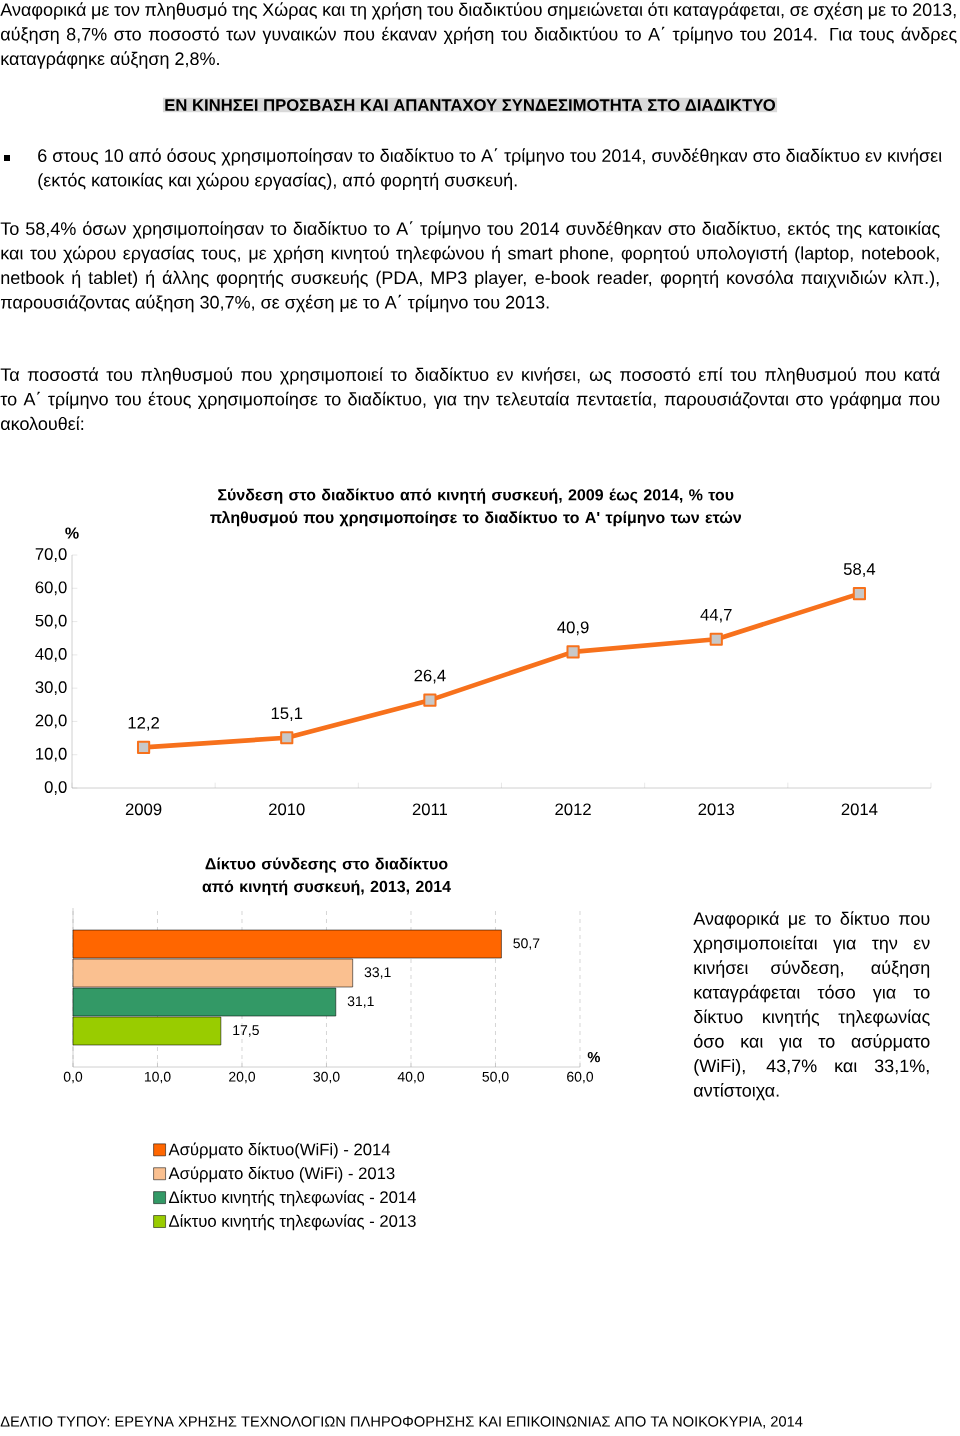 The image size is (960, 1436). Describe the element at coordinates (470, 399) in the screenshot. I see `text: Τα ποσοστά του πληθυσμού που χρησιμοποιεί το διαδίκτυο εν κινήσει, ως ποσοστό επί του πληθυσμού που κατά το Α΄ τρίμηνο του έτους χρησιμοποίησε το διαδίκτυο, για την τελευταία πενταετία, παρουσιάζονται στο γράφημα που ακολουθεί:` at that location.